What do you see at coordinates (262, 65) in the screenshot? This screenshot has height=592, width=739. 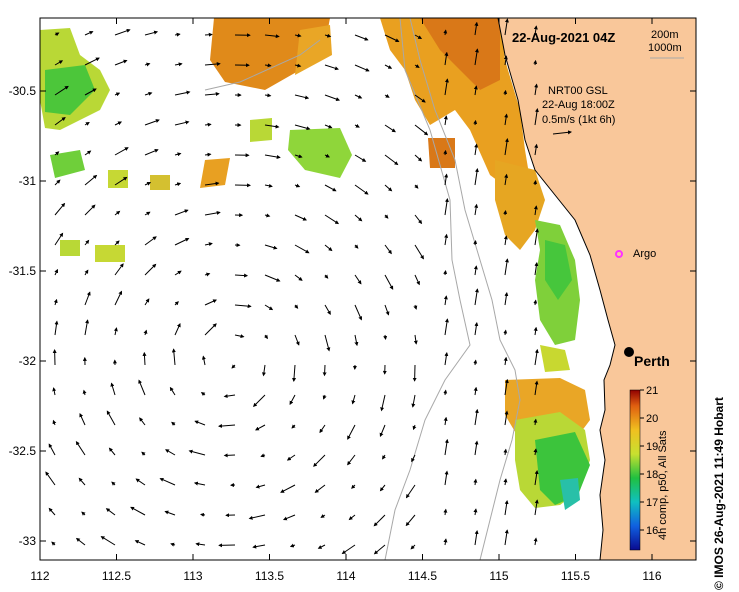 I see `contour-island` at bounding box center [262, 65].